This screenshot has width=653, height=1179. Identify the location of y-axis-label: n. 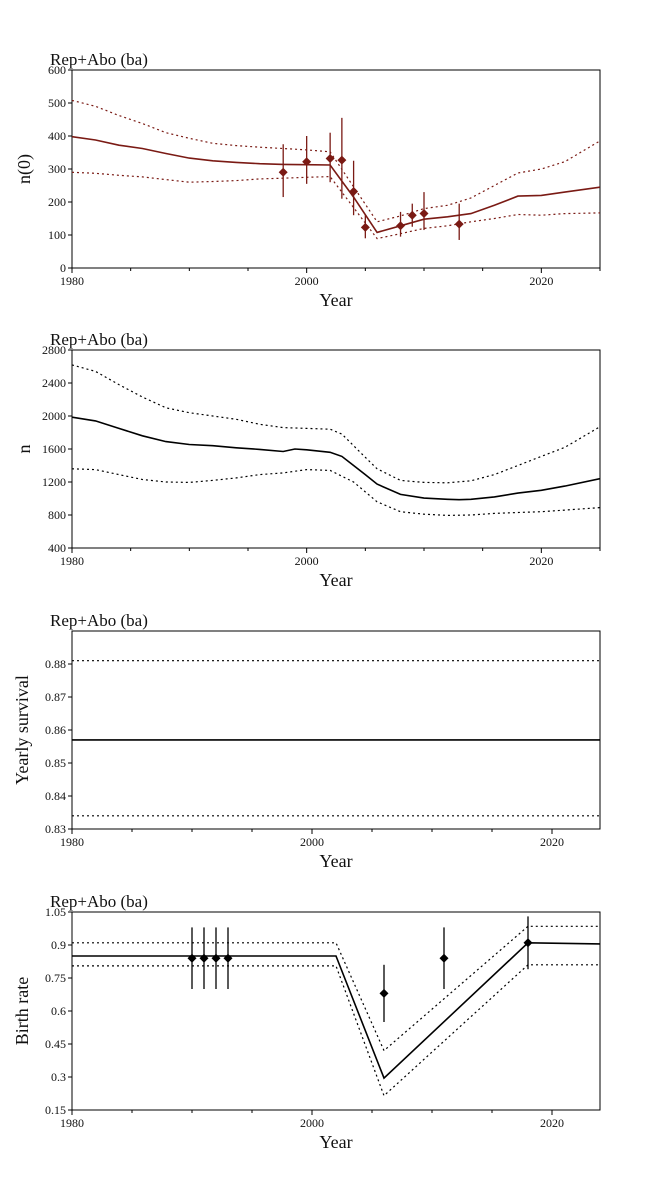
(24, 449).